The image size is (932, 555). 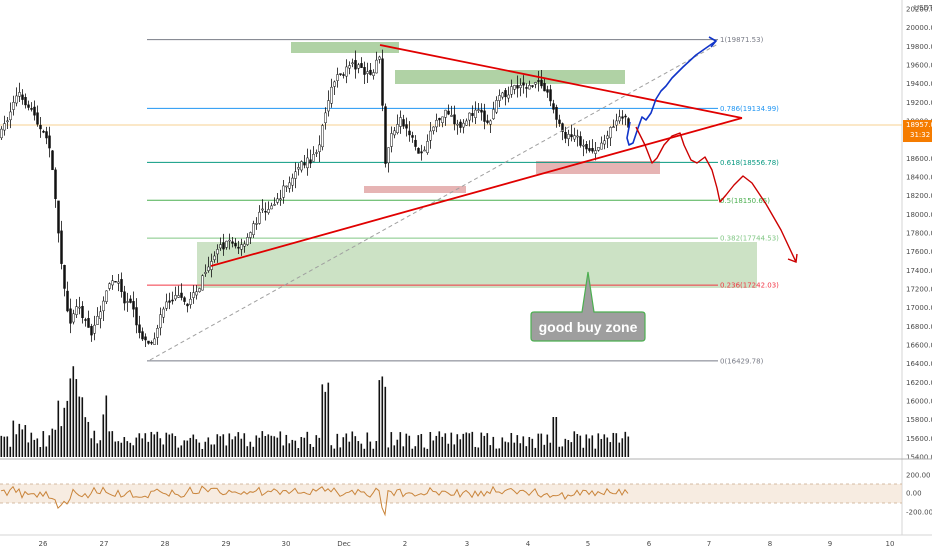 What do you see at coordinates (919, 28) in the screenshot?
I see `price-tick-label: 20000.00` at bounding box center [919, 28].